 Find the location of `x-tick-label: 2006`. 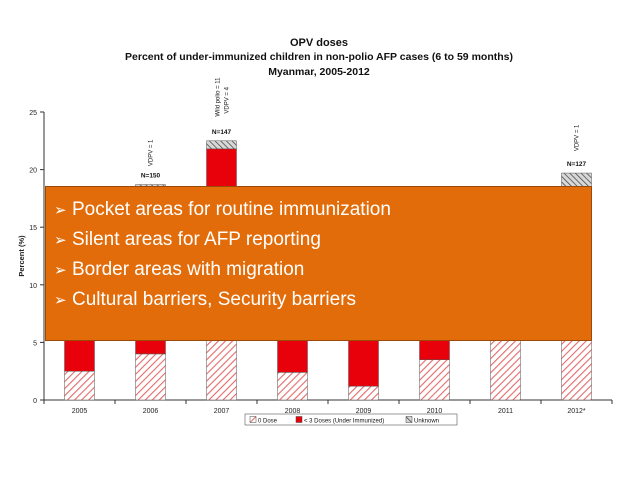

x-tick-label: 2006 is located at coordinates (151, 411).